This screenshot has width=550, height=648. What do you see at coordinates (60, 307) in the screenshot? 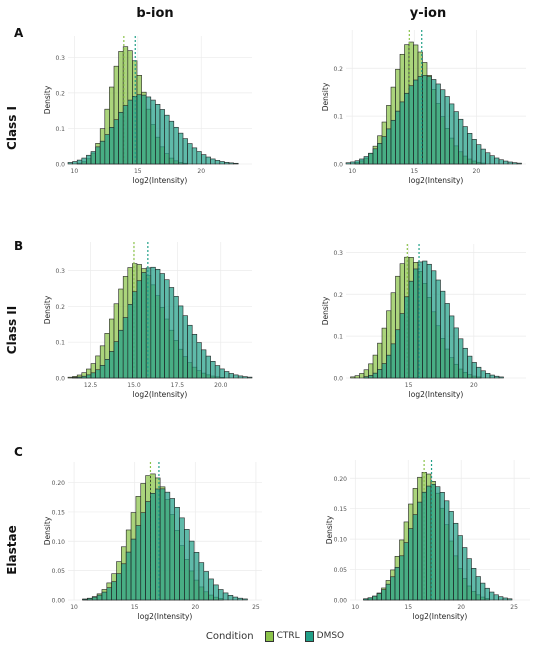
I see `y-tick-label: 0.2` at bounding box center [60, 307].